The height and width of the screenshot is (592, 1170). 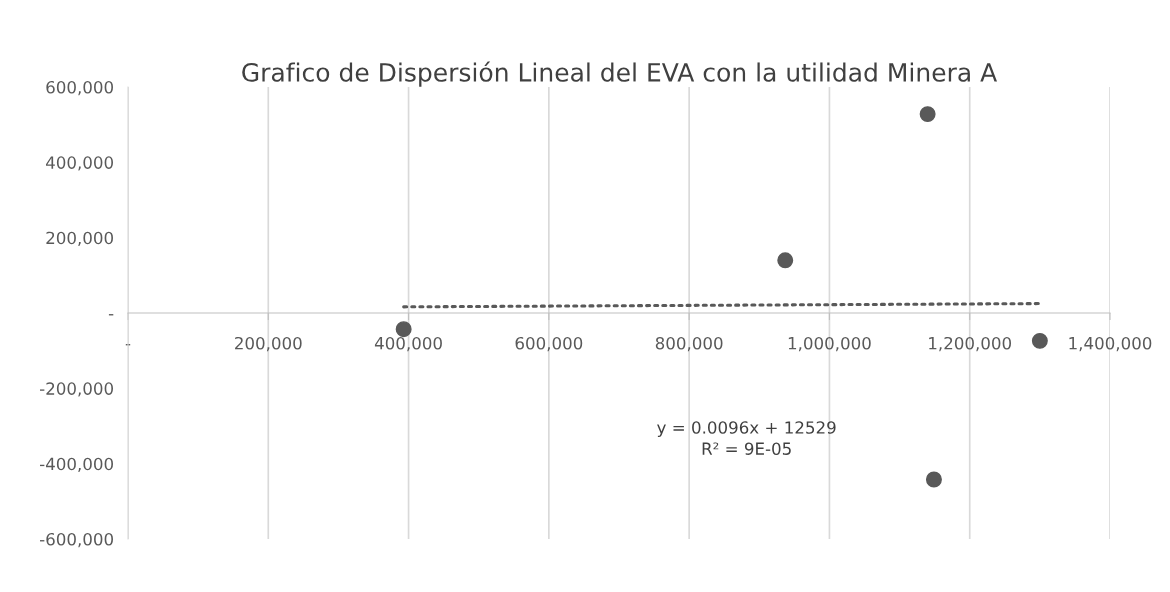 I want to click on y-tick-label: -200,000, so click(x=76, y=389).